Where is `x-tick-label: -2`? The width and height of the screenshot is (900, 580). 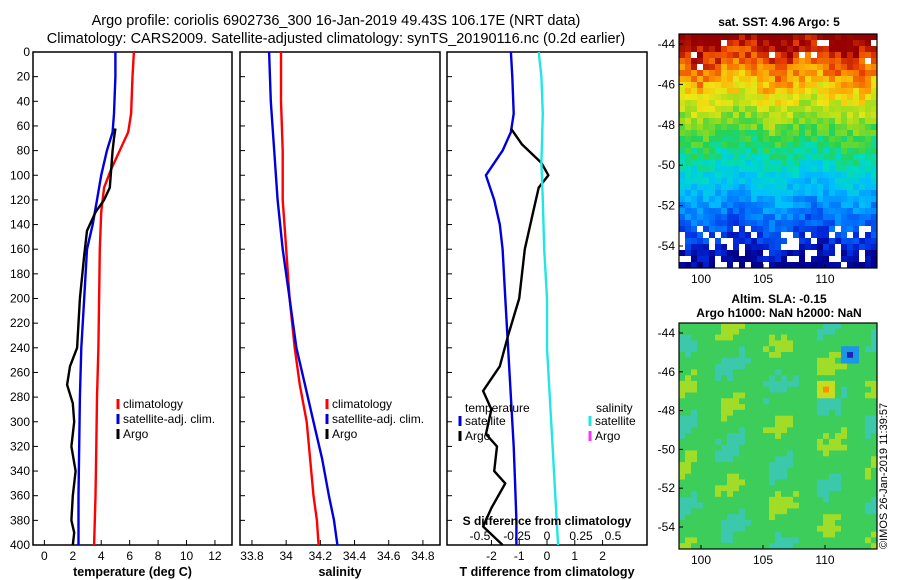 x-tick-label: -2 is located at coordinates (491, 556).